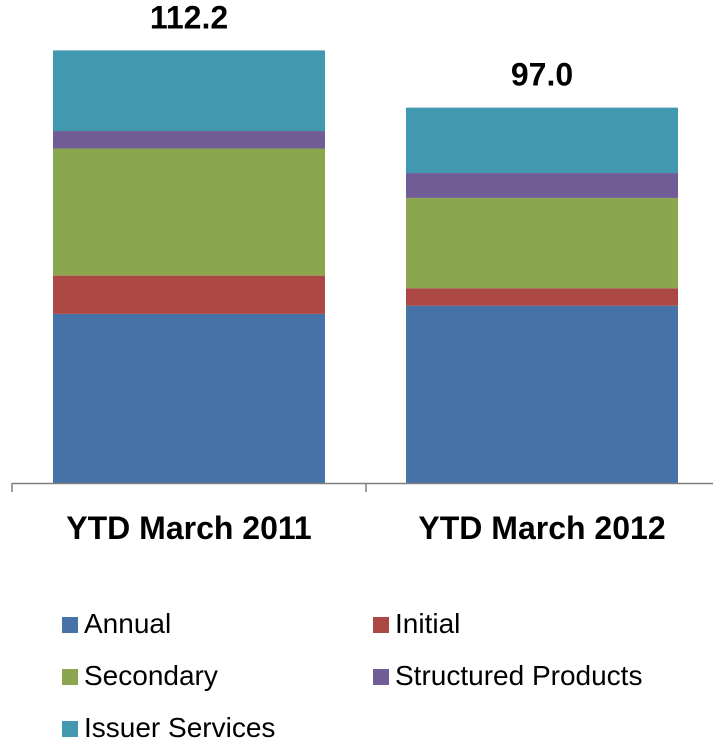 The height and width of the screenshot is (749, 713). I want to click on legend-swatch-structured-products, so click(381, 677).